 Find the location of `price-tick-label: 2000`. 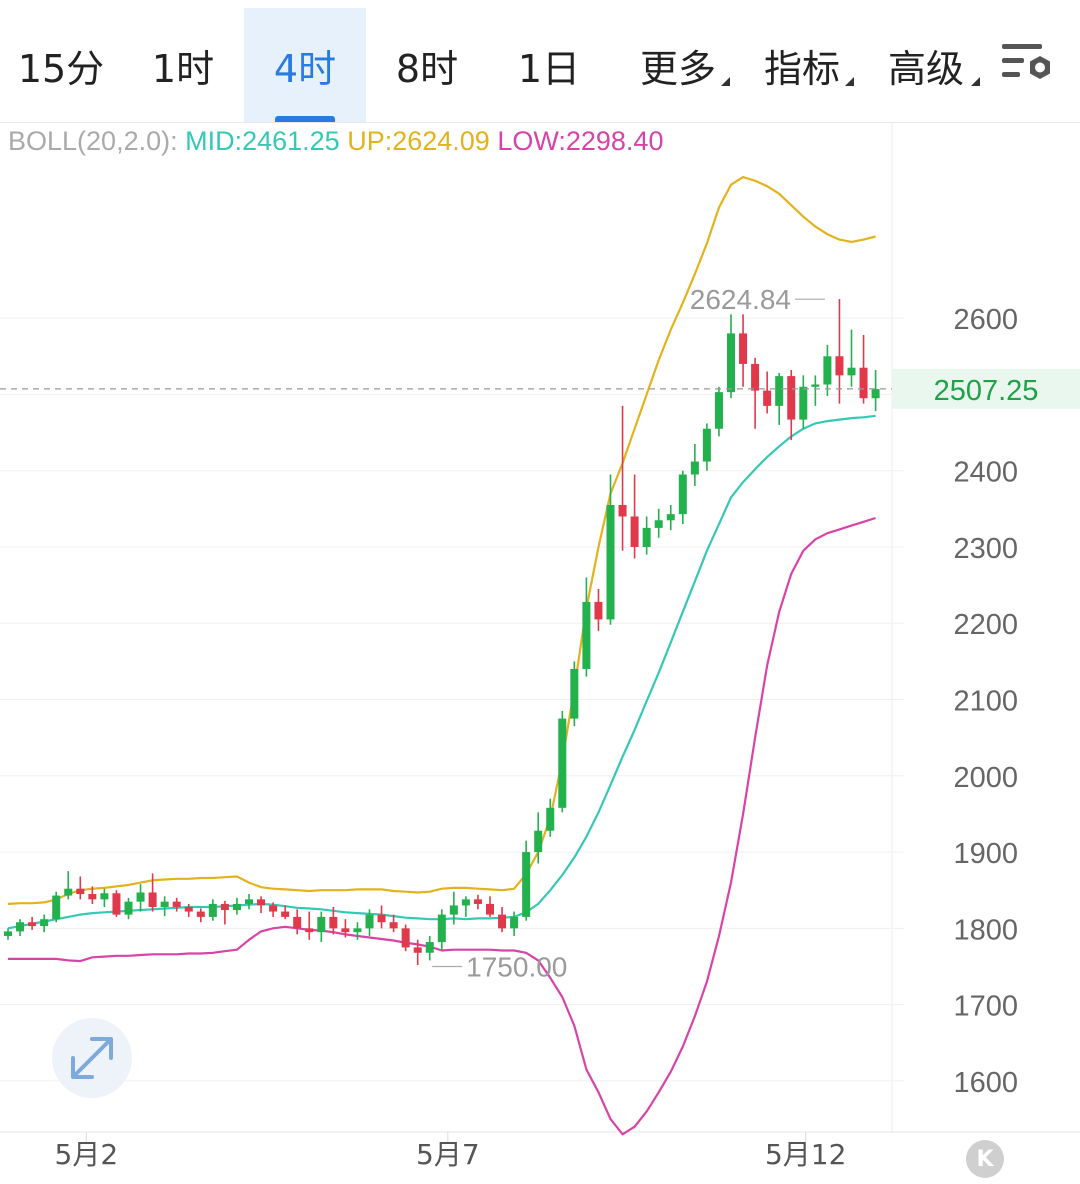

price-tick-label: 2000 is located at coordinates (985, 778).